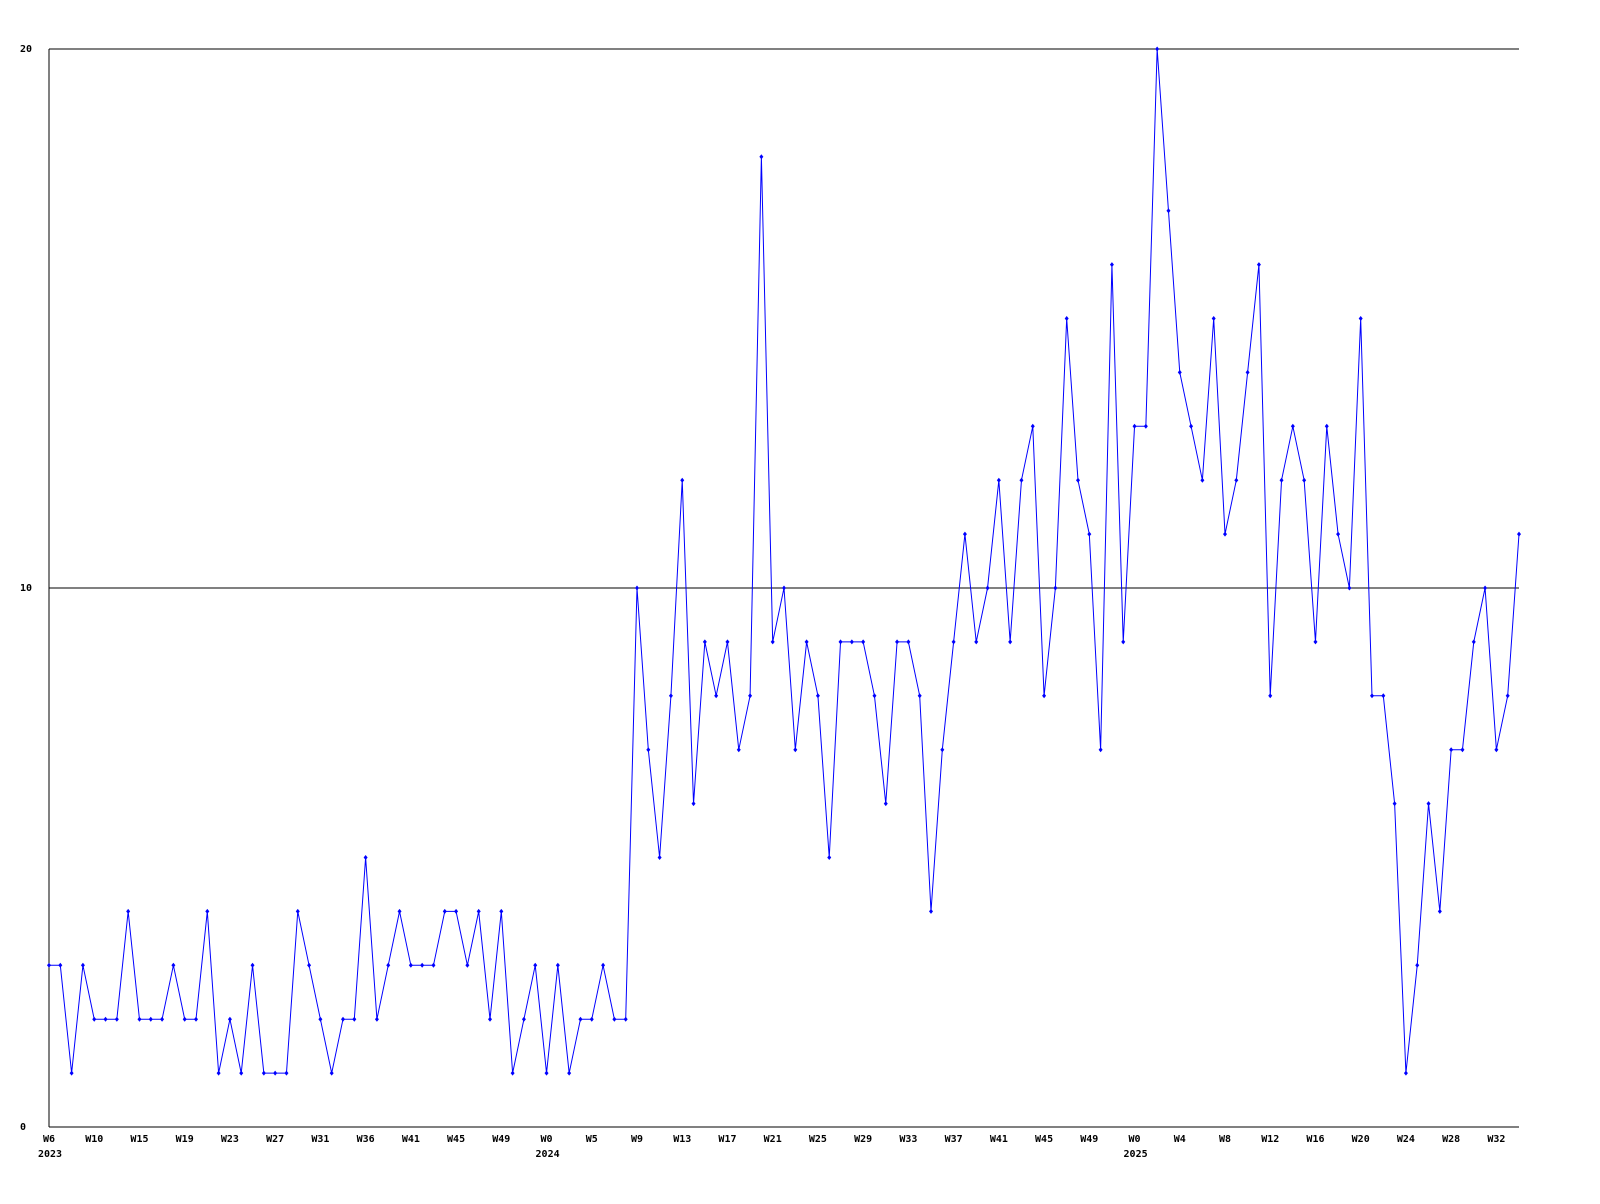 The height and width of the screenshot is (1204, 1600). I want to click on x-tick-label: W20, so click(1361, 1139).